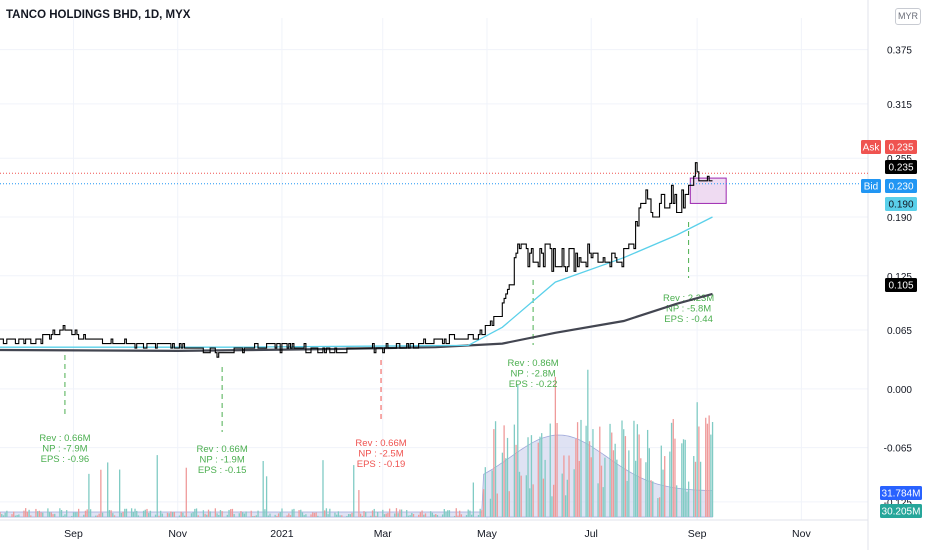 The height and width of the screenshot is (550, 932). I want to click on earnings-text: Rev : 0.66M, so click(64, 438).